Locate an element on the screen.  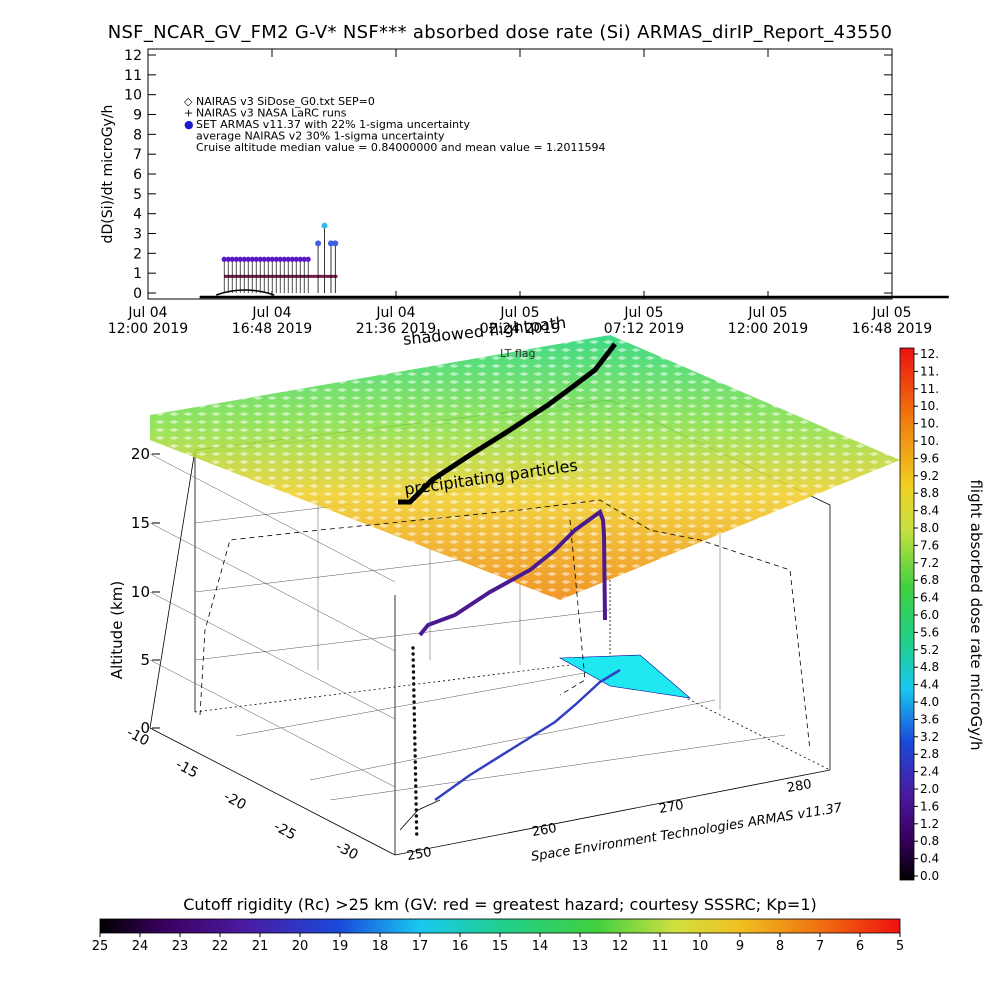
y-tick-label: 0 is located at coordinates (137, 294).